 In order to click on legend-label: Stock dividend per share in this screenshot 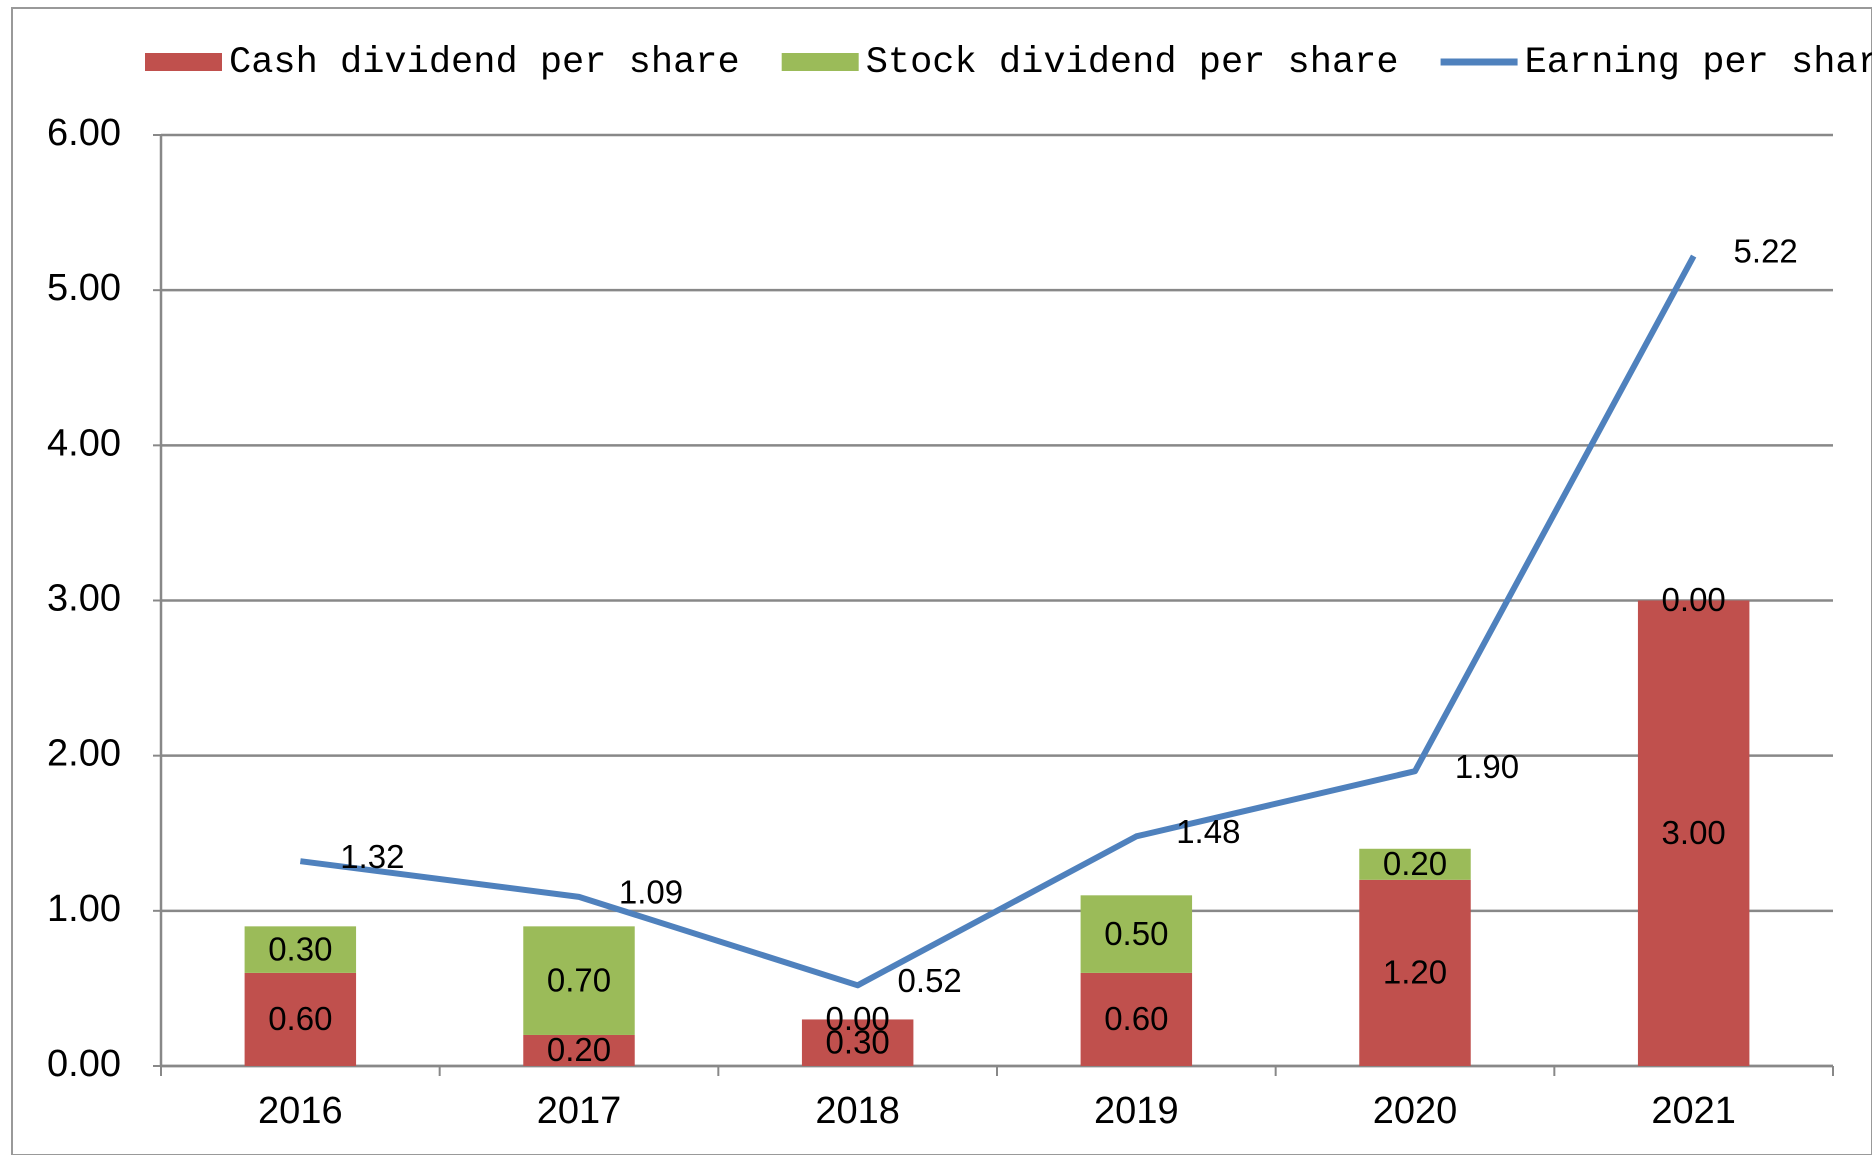, I will do `click(1132, 63)`.